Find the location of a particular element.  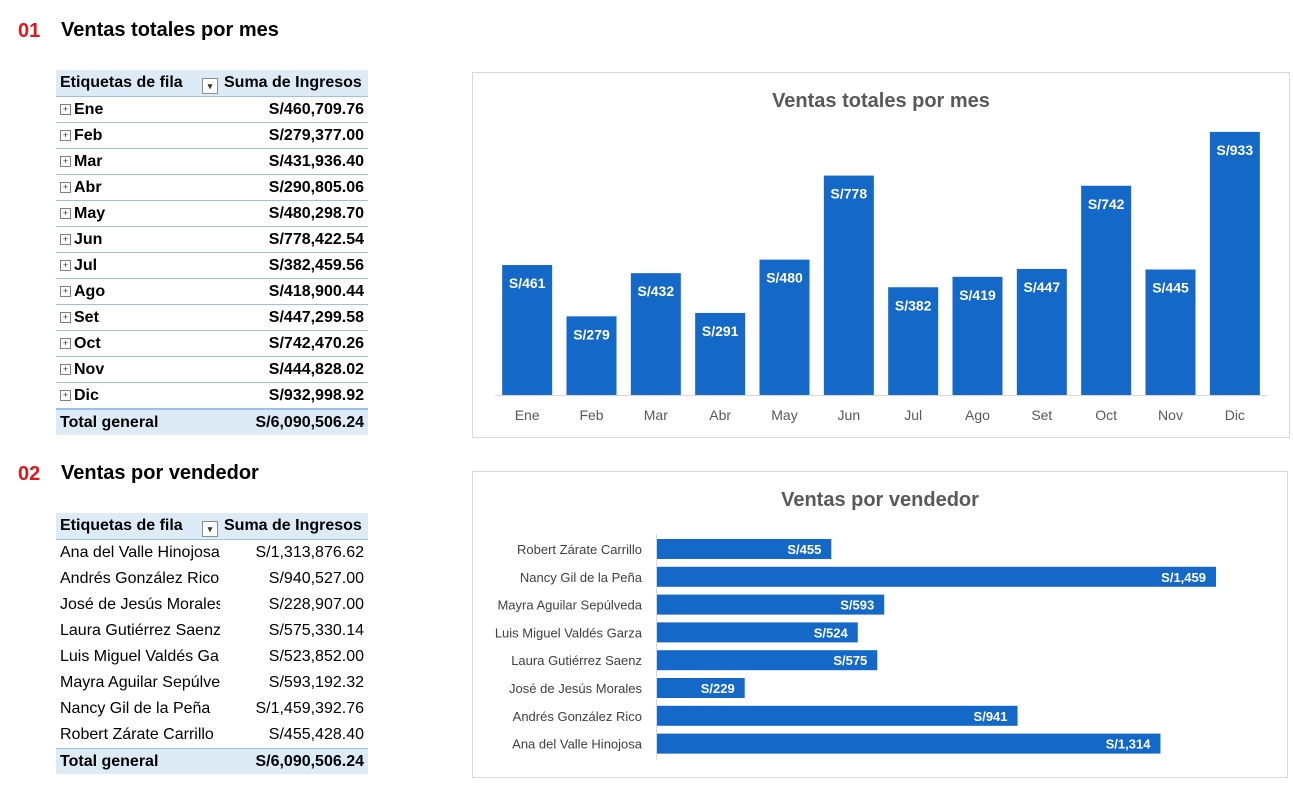

x-tick-label: Jul is located at coordinates (913, 415).